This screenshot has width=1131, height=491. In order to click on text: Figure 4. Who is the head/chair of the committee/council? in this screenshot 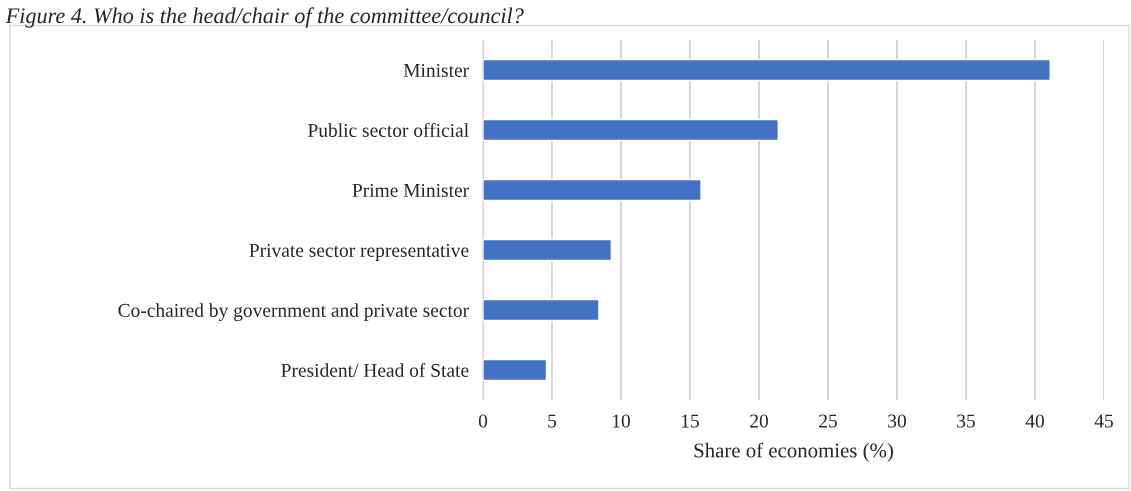, I will do `click(264, 17)`.